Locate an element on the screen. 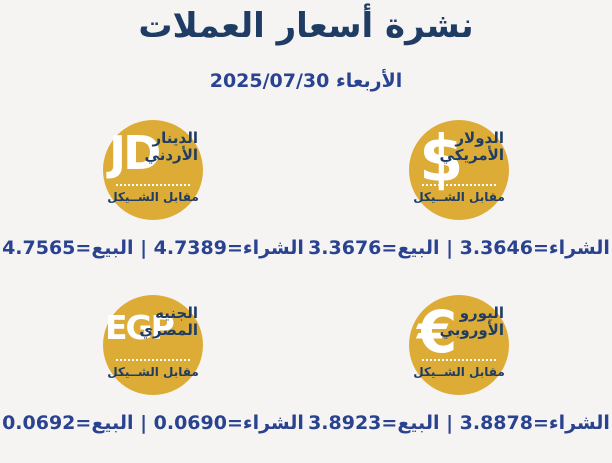 The width and height of the screenshot is (612, 463). currency-name-line2: الأوروبي is located at coordinates (471, 330).